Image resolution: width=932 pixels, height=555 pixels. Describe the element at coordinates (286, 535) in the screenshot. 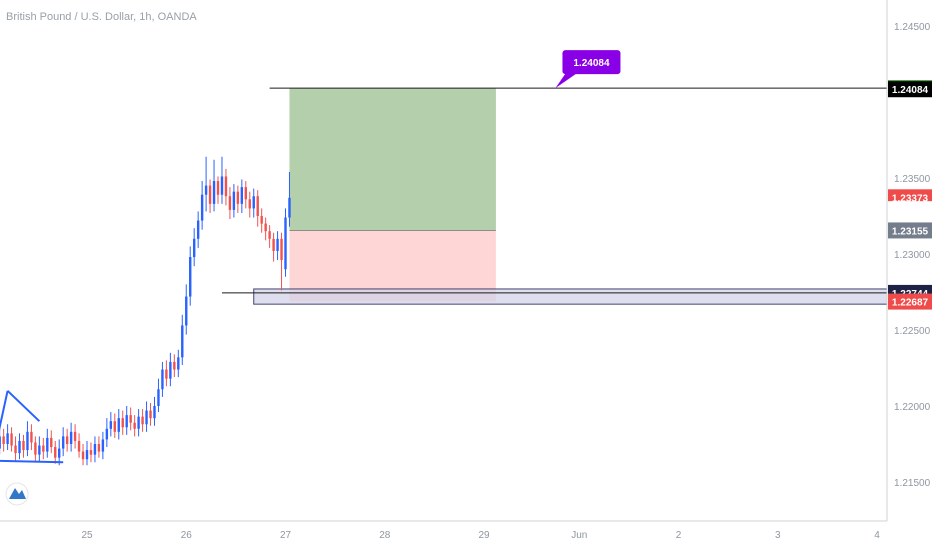

I see `time-tick-label: 27` at that location.